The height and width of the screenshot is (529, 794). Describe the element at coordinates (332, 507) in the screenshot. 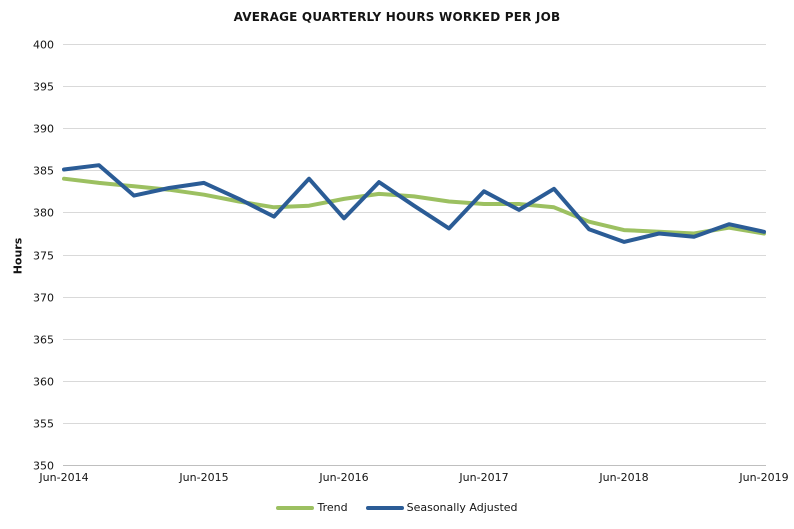

I see `legend-label-trend: Trend` at that location.